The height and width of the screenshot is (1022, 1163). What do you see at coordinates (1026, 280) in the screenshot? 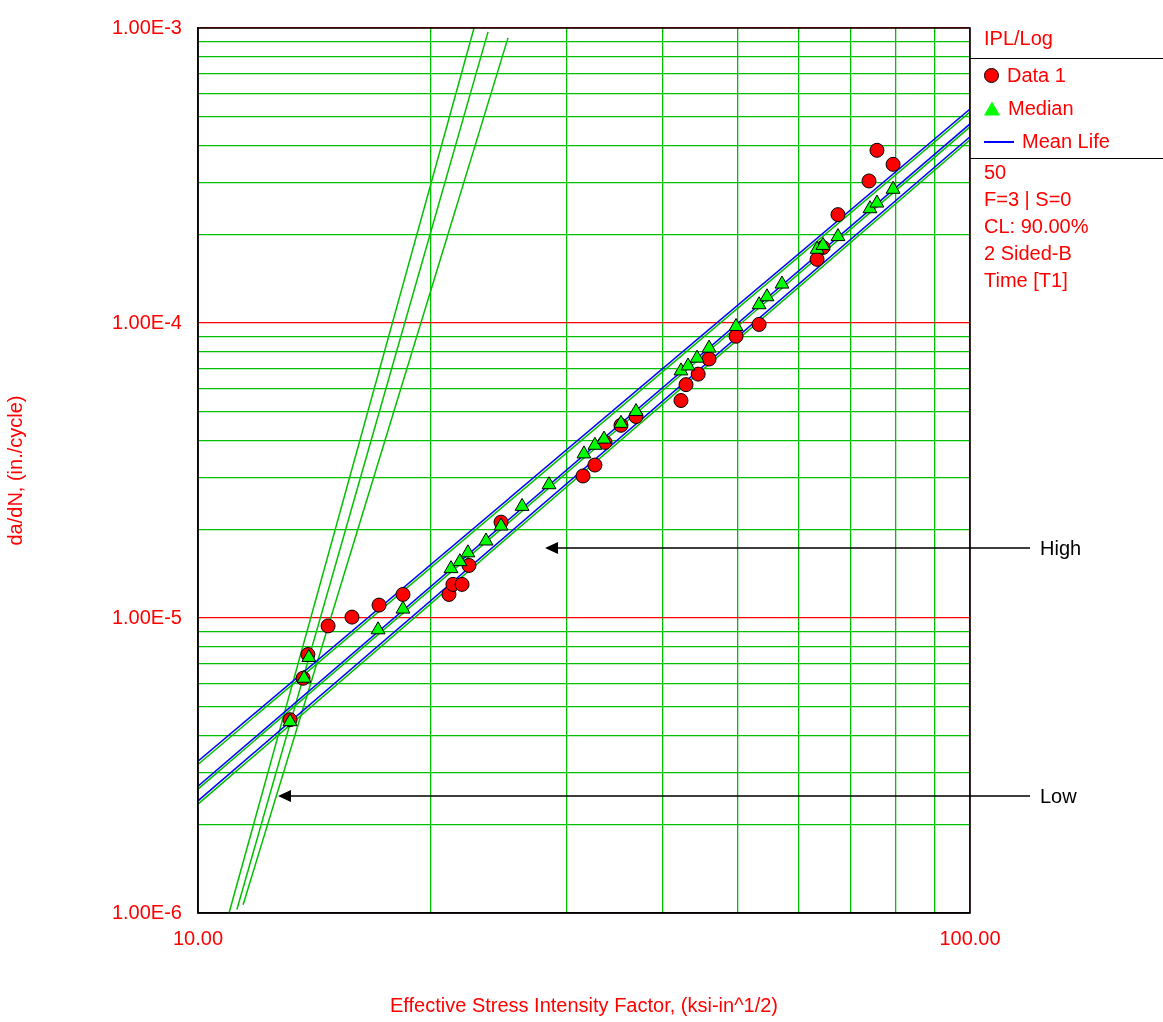
I see `text: Time [T1]` at bounding box center [1026, 280].